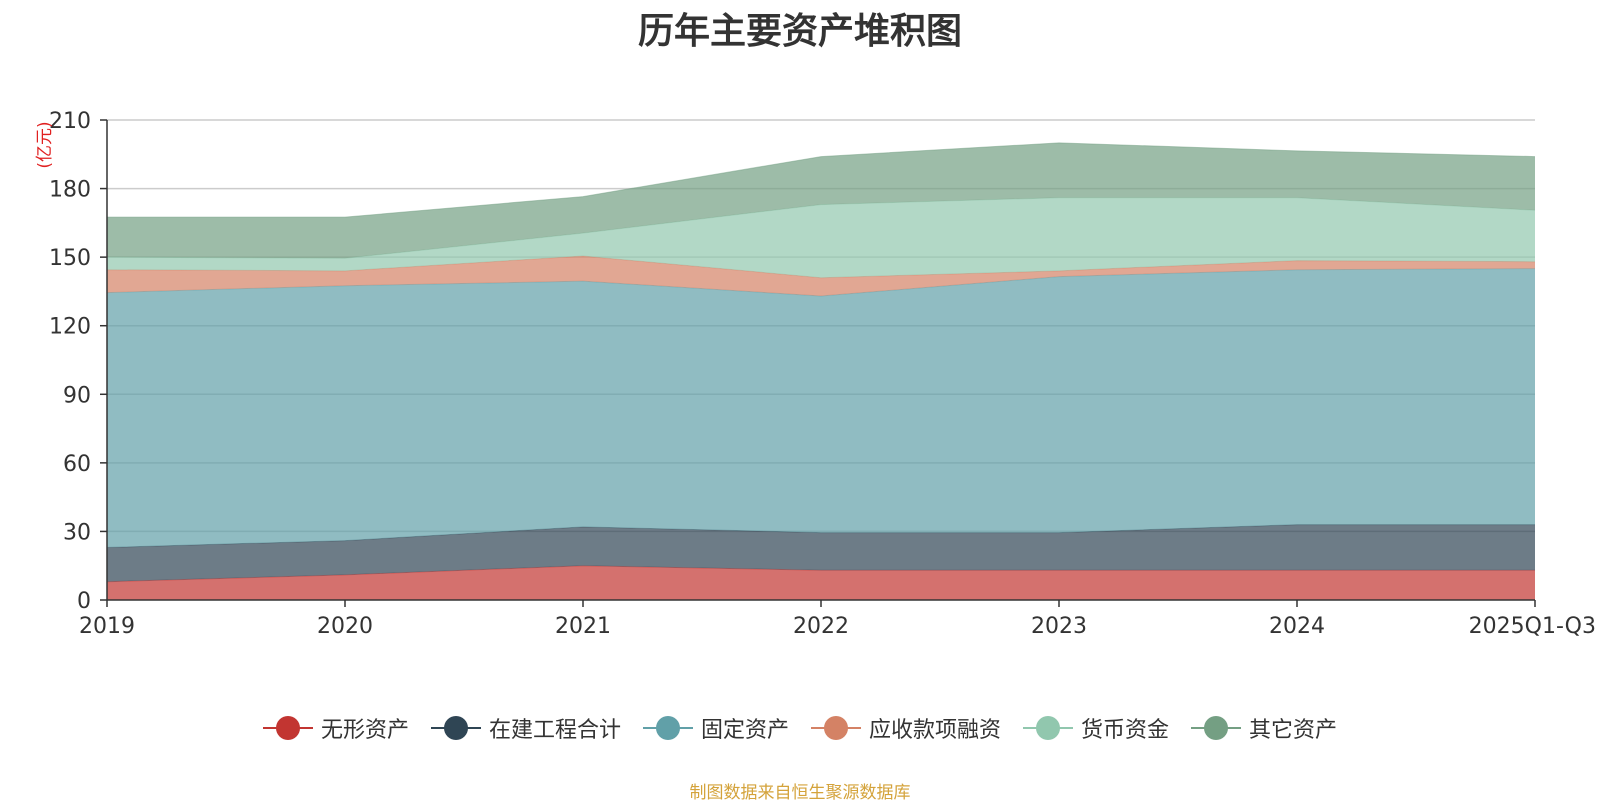  I want to click on legend-item: 无形资产, so click(335, 728).